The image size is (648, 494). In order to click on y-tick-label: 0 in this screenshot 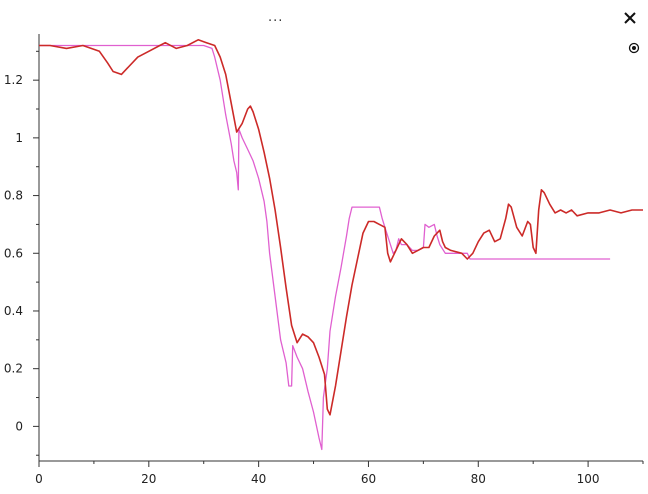, I will do `click(19, 426)`.